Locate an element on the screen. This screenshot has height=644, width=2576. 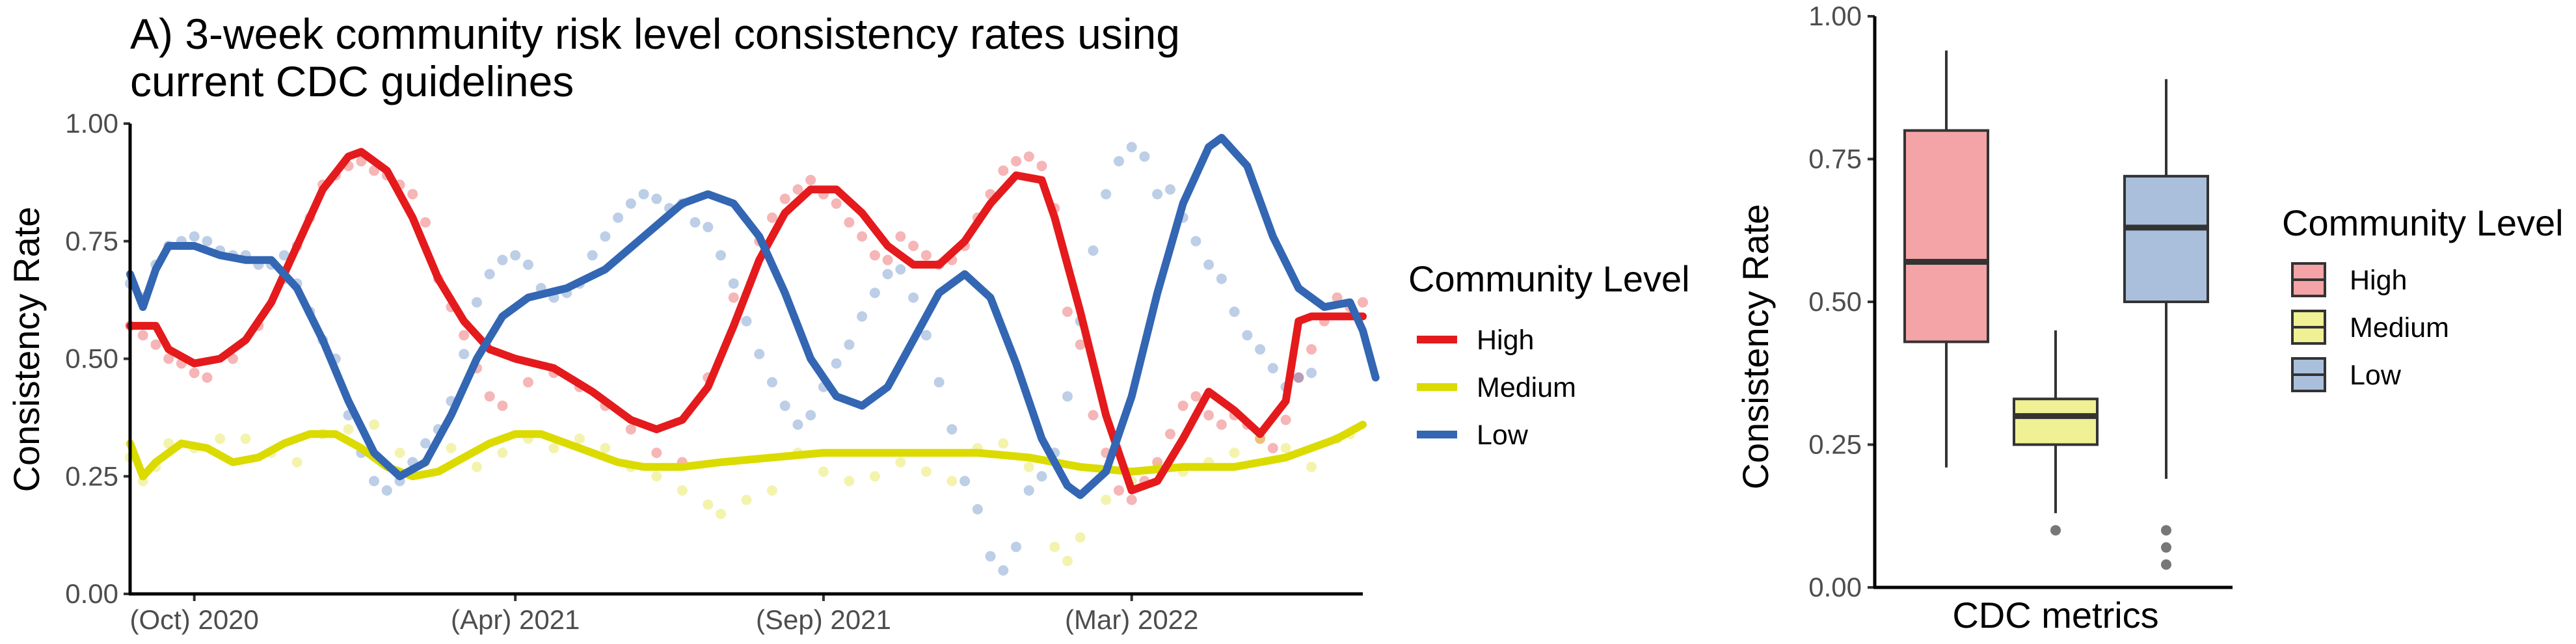
line-chart-y-tick-label: 0.75 is located at coordinates (91, 241).